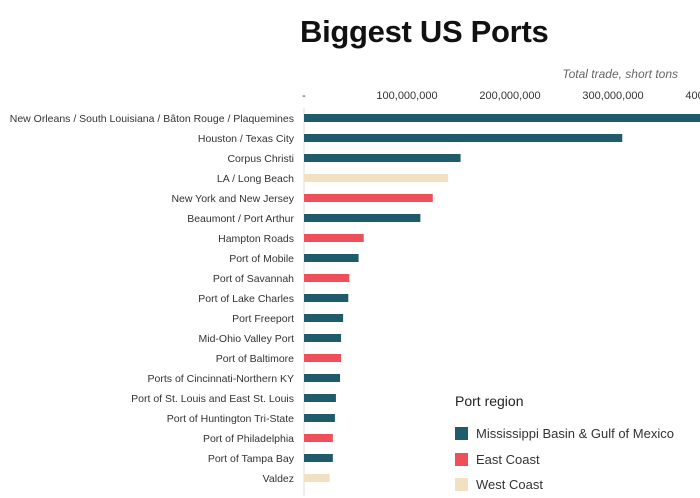  Describe the element at coordinates (564, 460) in the screenshot. I see `legend-item: East Coast` at that location.